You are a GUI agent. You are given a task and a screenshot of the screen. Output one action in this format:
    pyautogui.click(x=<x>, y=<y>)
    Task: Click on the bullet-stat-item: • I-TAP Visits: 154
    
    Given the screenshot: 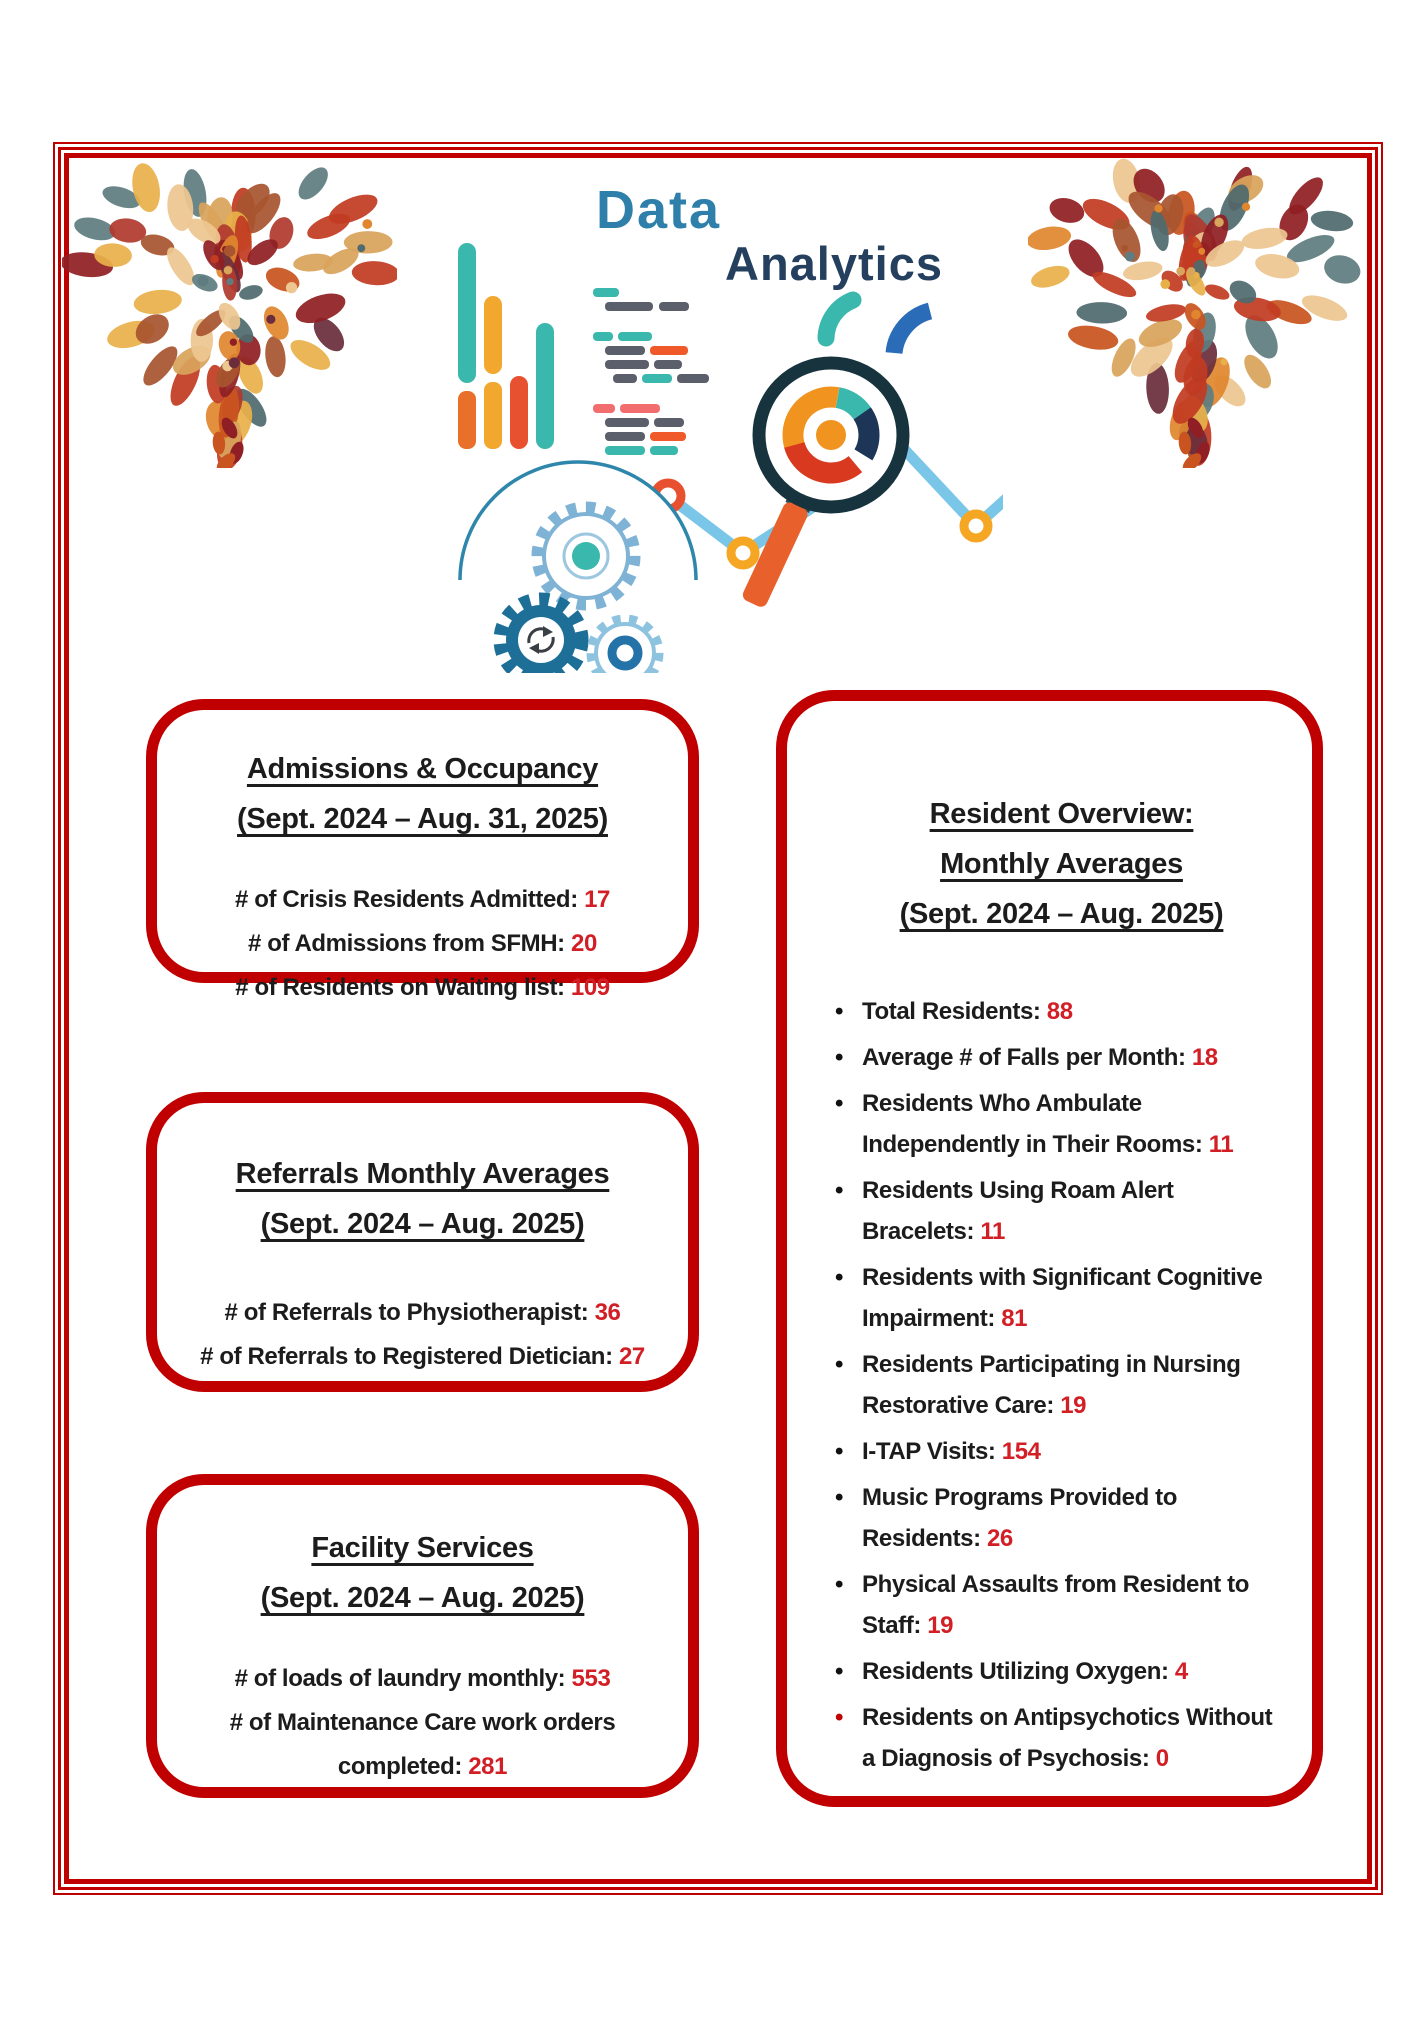 What is the action you would take?
    pyautogui.click(x=1061, y=1451)
    